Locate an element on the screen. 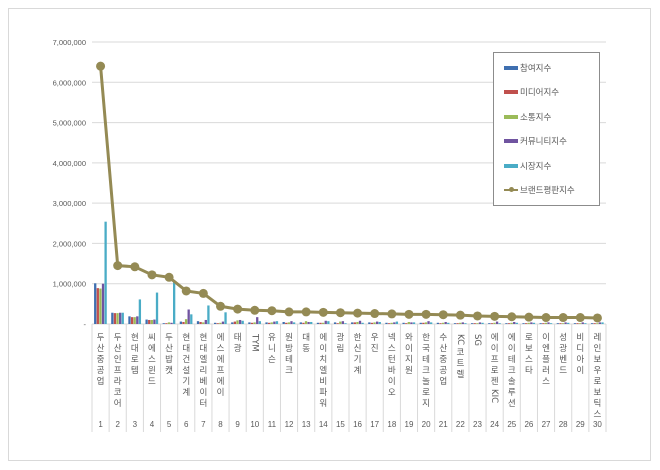 This screenshot has height=470, width=660. x-rank-label: 26 is located at coordinates (528, 424).